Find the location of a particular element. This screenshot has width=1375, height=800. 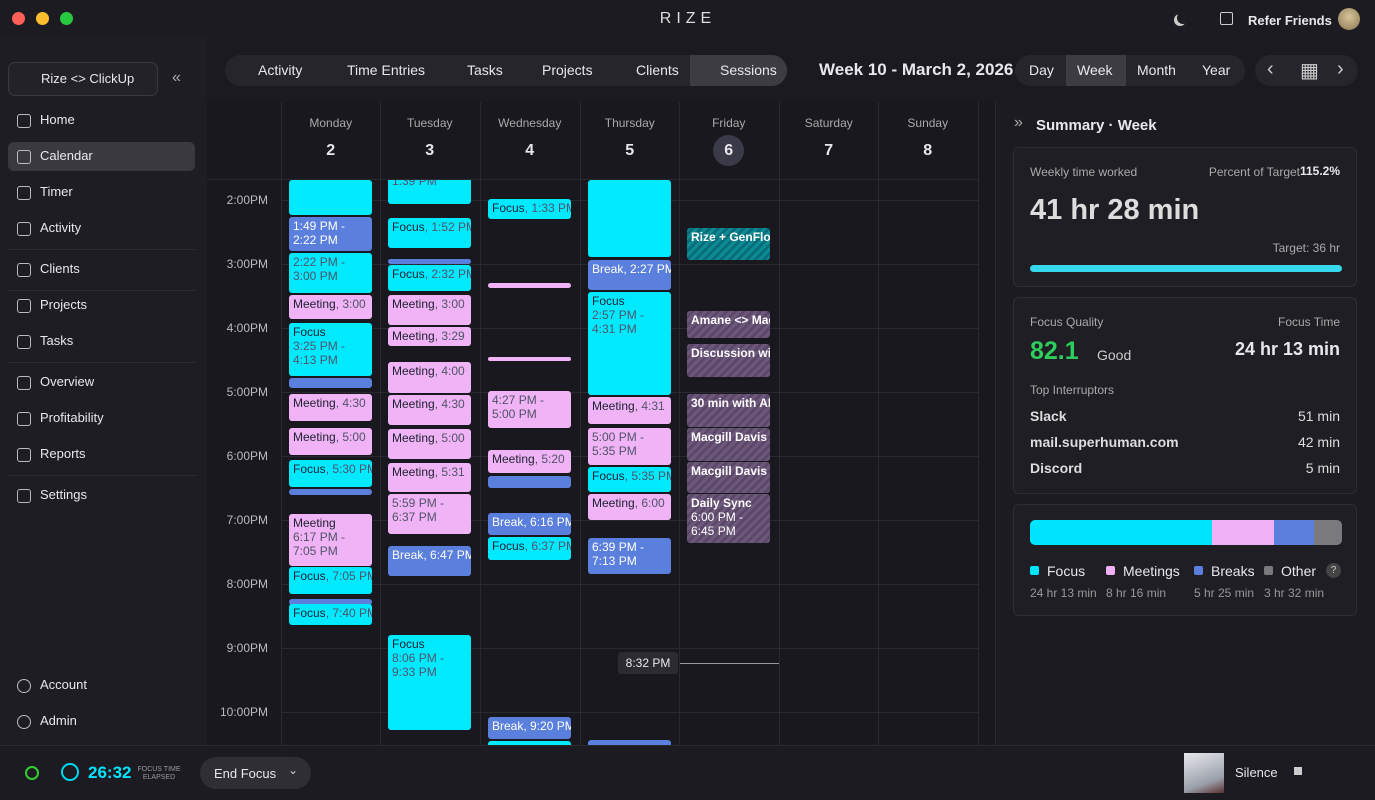

calendar-event: Rize + GenFlow is located at coordinates (728, 244).